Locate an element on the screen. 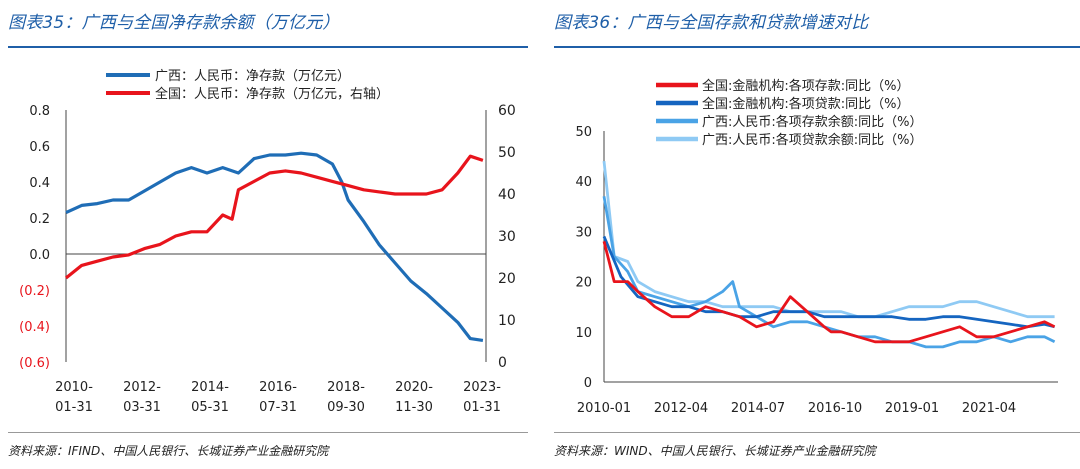 Image resolution: width=1080 pixels, height=469 pixels. right-y-tick-label: 50 is located at coordinates (507, 153).